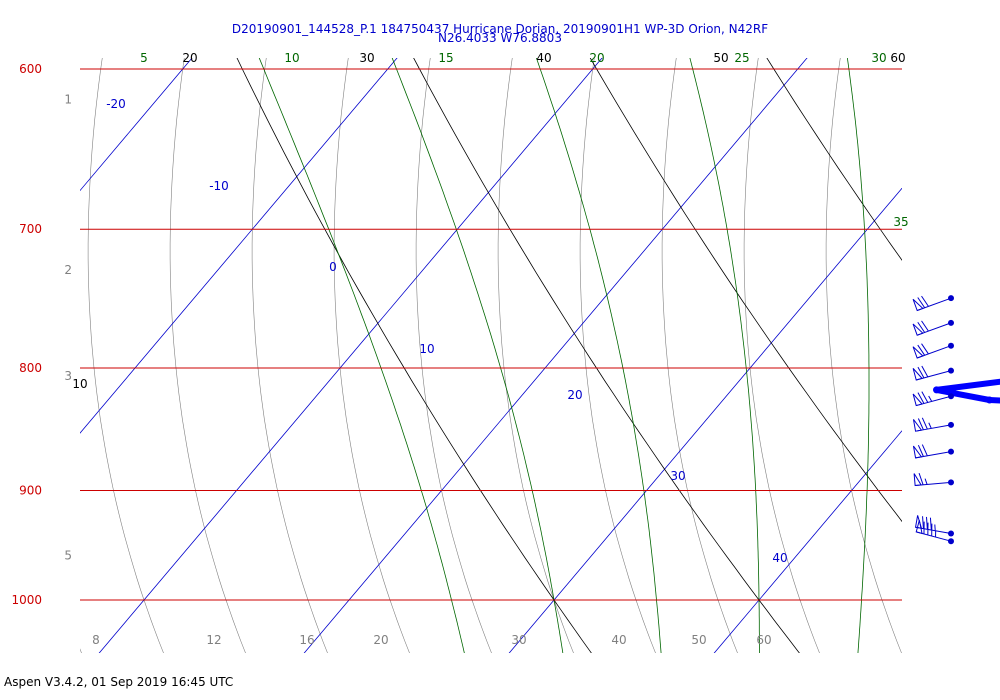  Describe the element at coordinates (518, 640) in the screenshot. I see `mixing-ratio-label: 30` at that location.